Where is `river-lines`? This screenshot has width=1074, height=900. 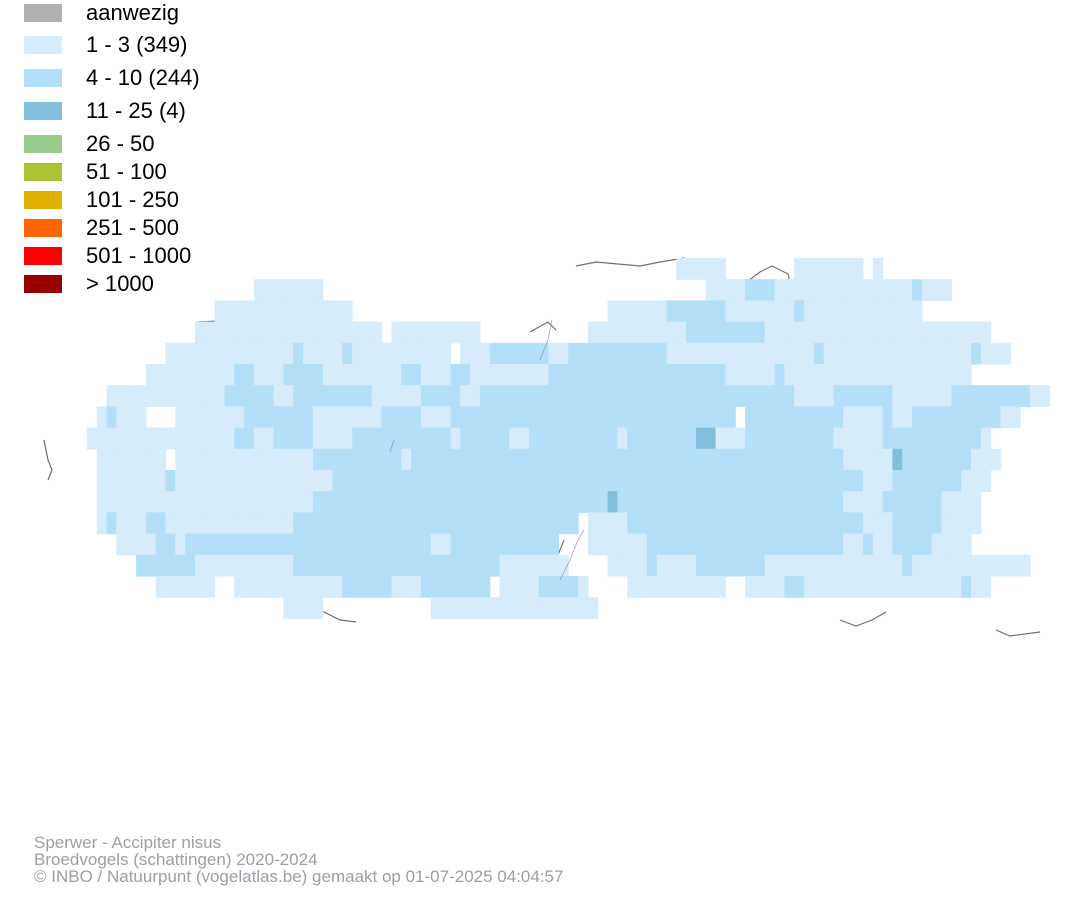
river-lines is located at coordinates (487, 450).